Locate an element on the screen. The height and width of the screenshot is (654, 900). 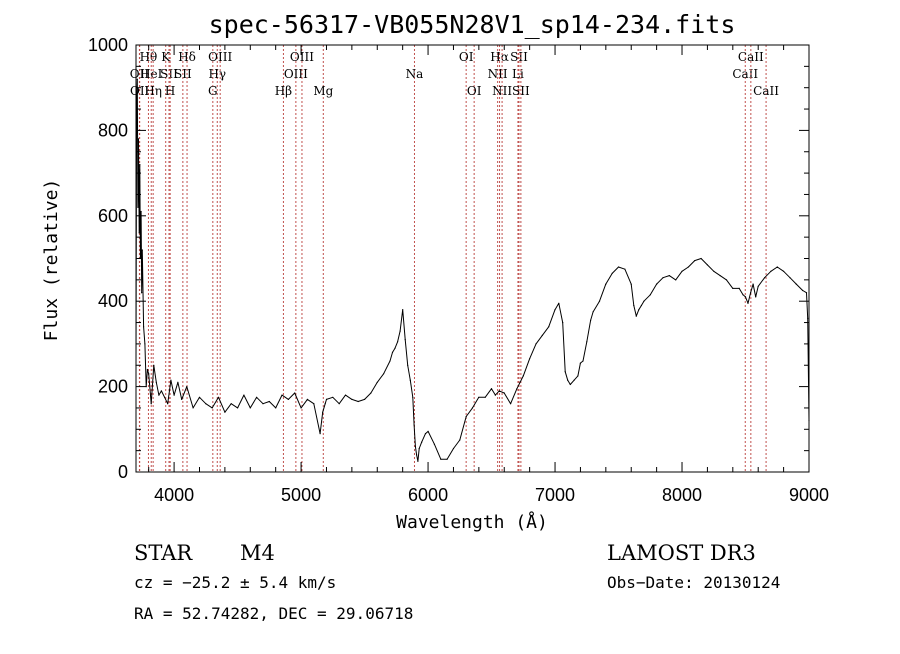
y-tick-label: 0 is located at coordinates (123, 472).